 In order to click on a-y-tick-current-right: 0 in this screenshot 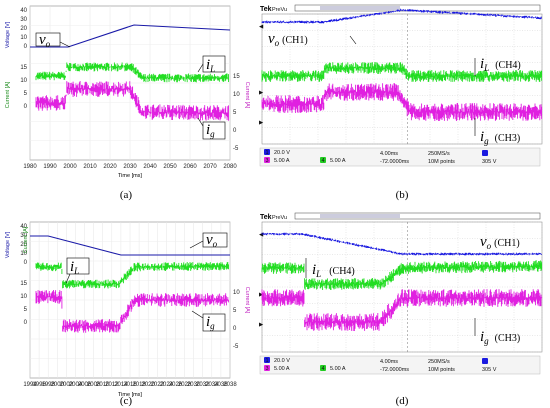, I will do `click(235, 131)`.